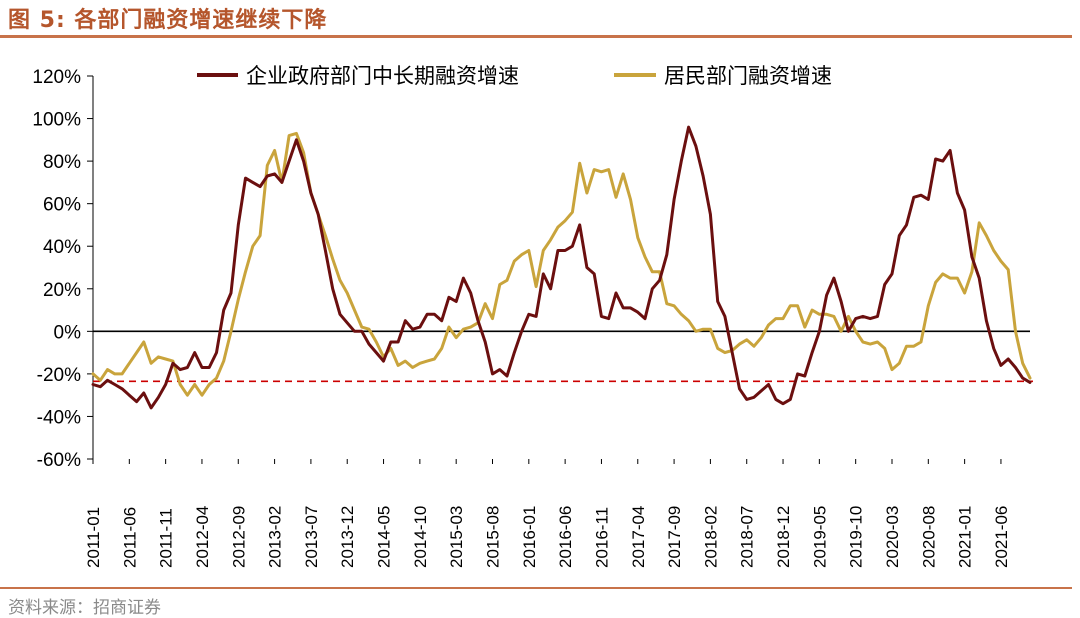 This screenshot has height=618, width=1080. I want to click on y-tick-label: 0%, so click(68, 332).